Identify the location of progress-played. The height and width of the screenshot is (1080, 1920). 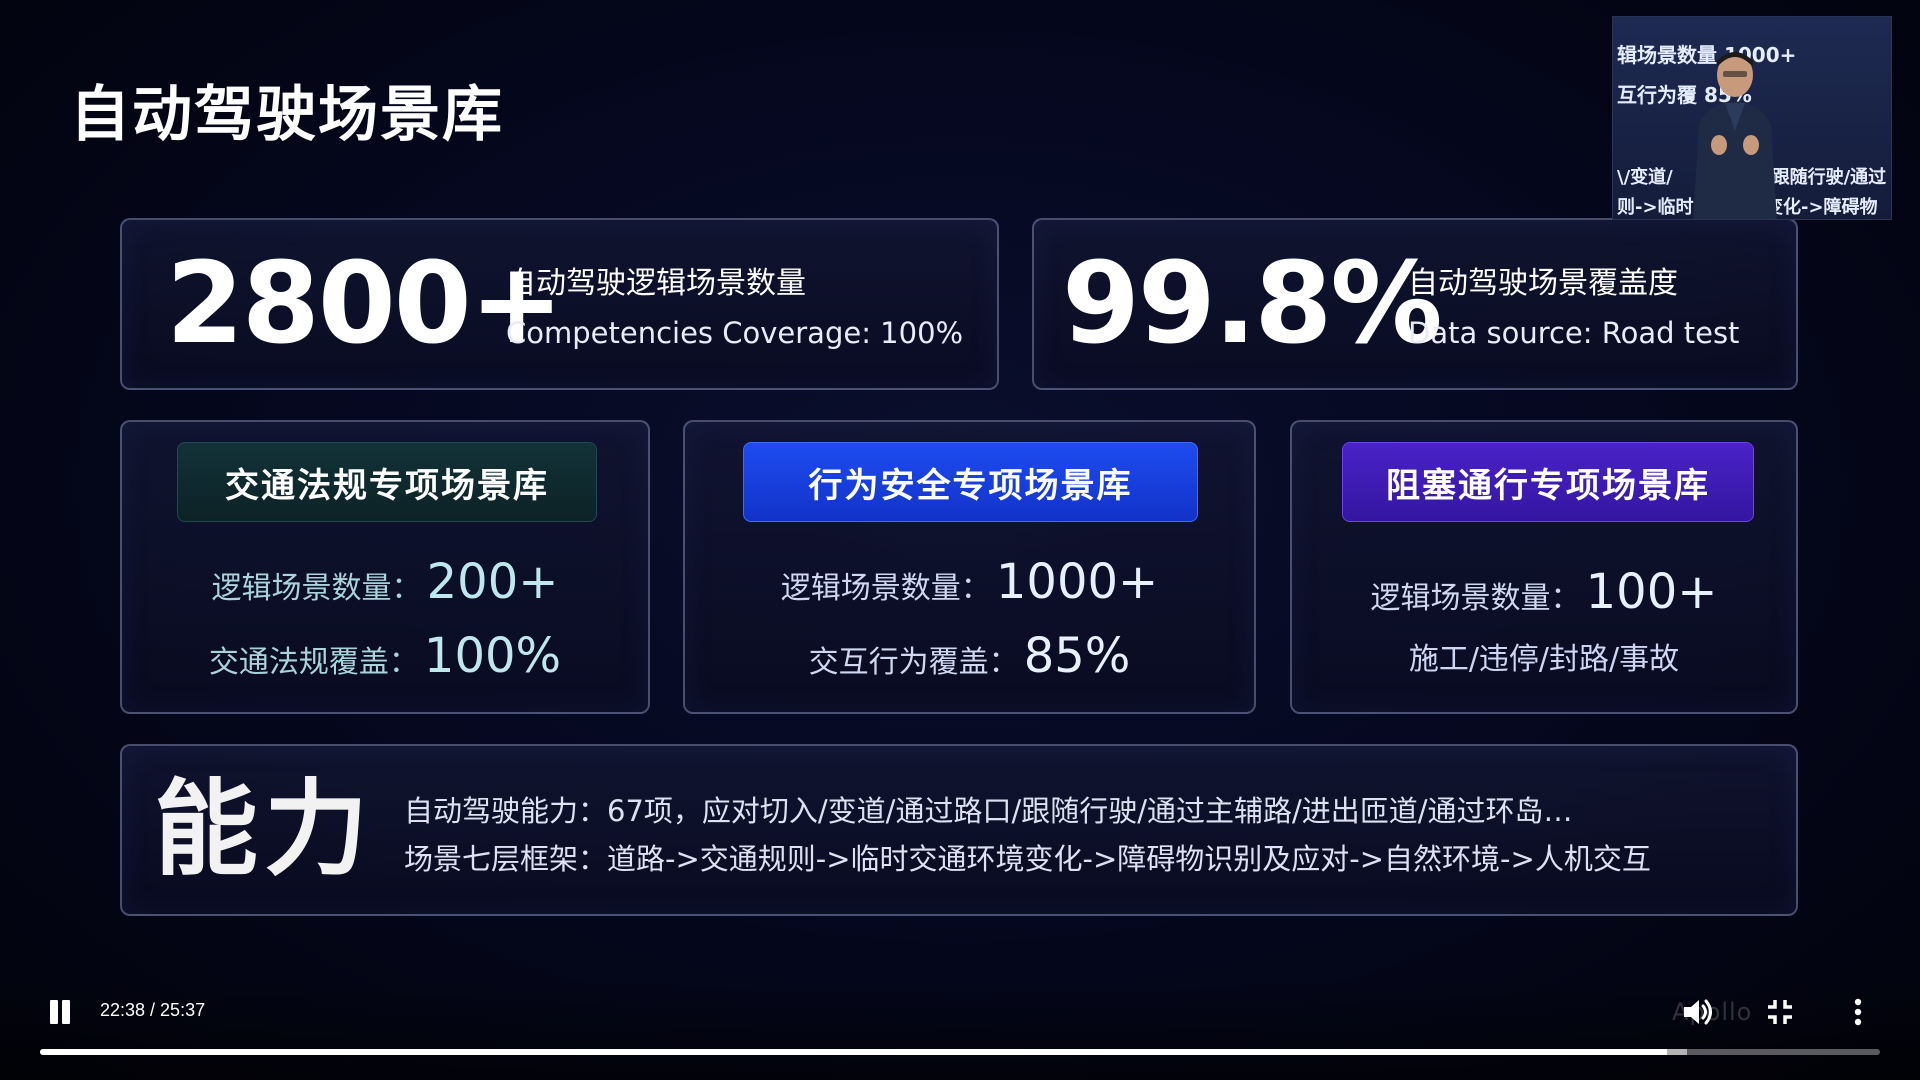
(853, 1052).